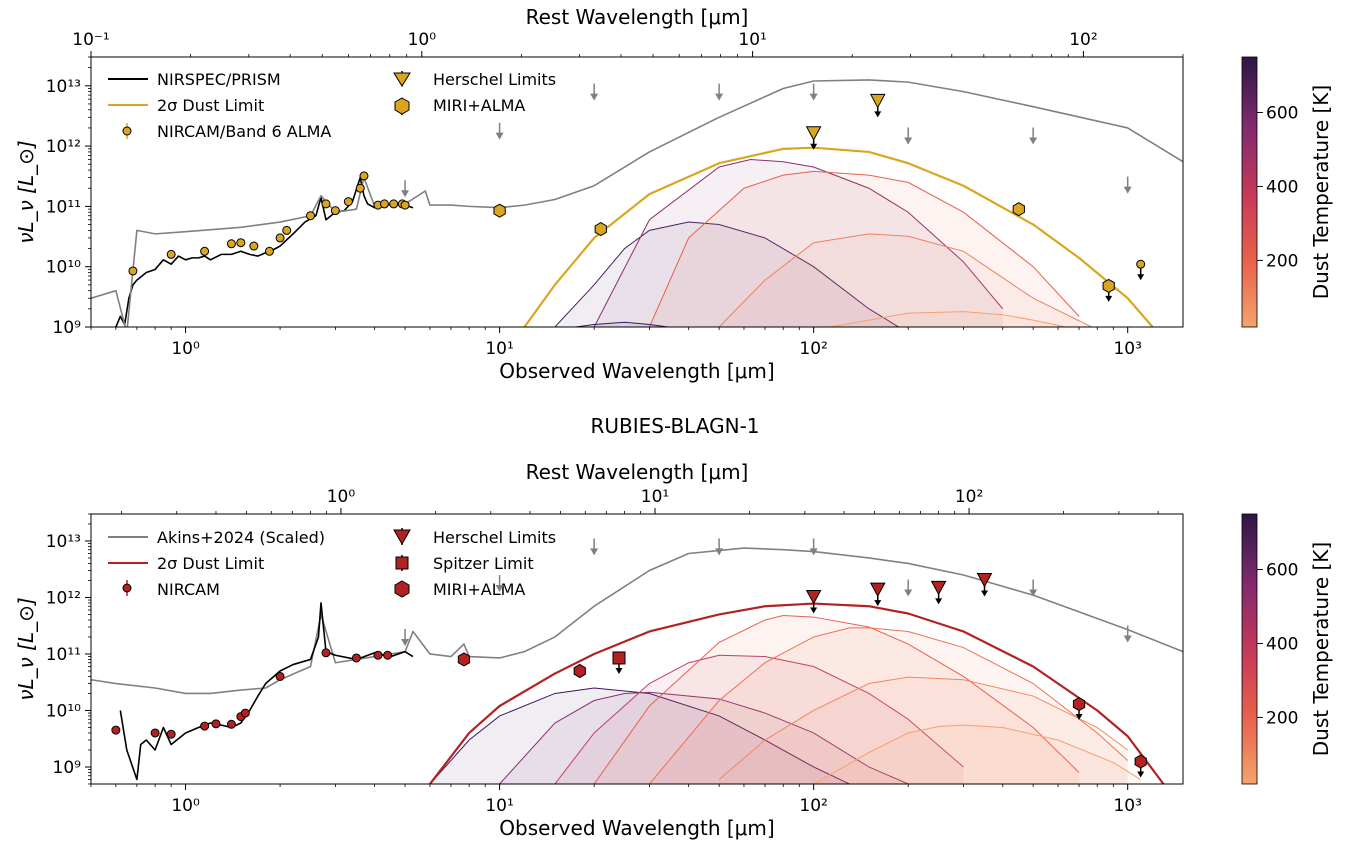  Describe the element at coordinates (636, 371) in the screenshot. I see `panel-1-xlabel: Observed Wavelength [μm]` at that location.